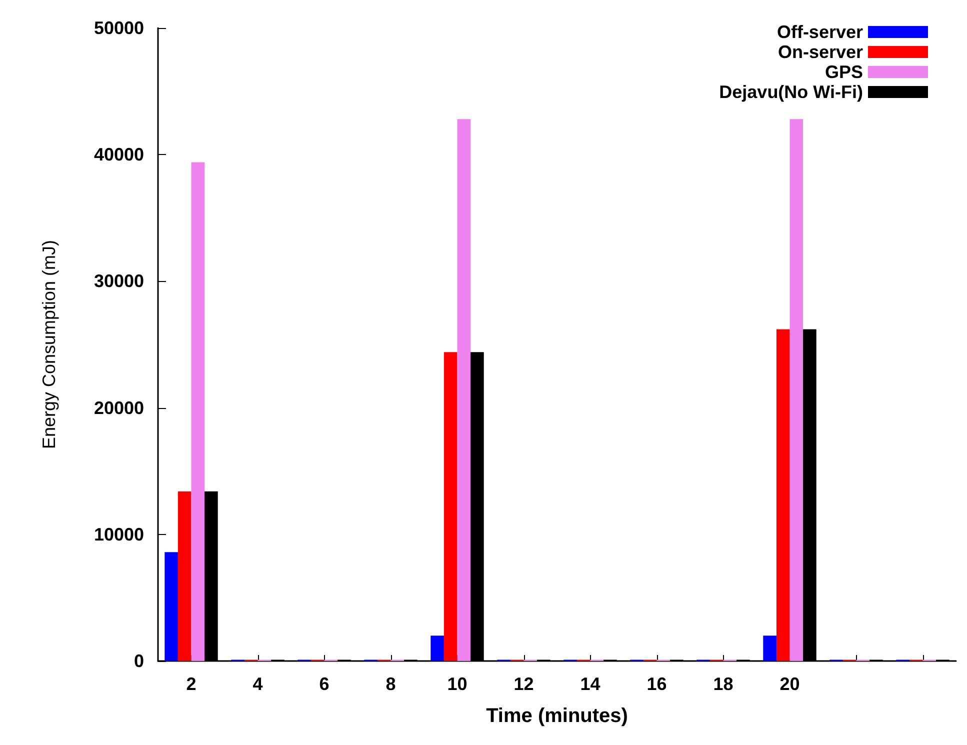 This screenshot has height=745, width=967. Describe the element at coordinates (191, 684) in the screenshot. I see `x-tick-label: 2` at that location.